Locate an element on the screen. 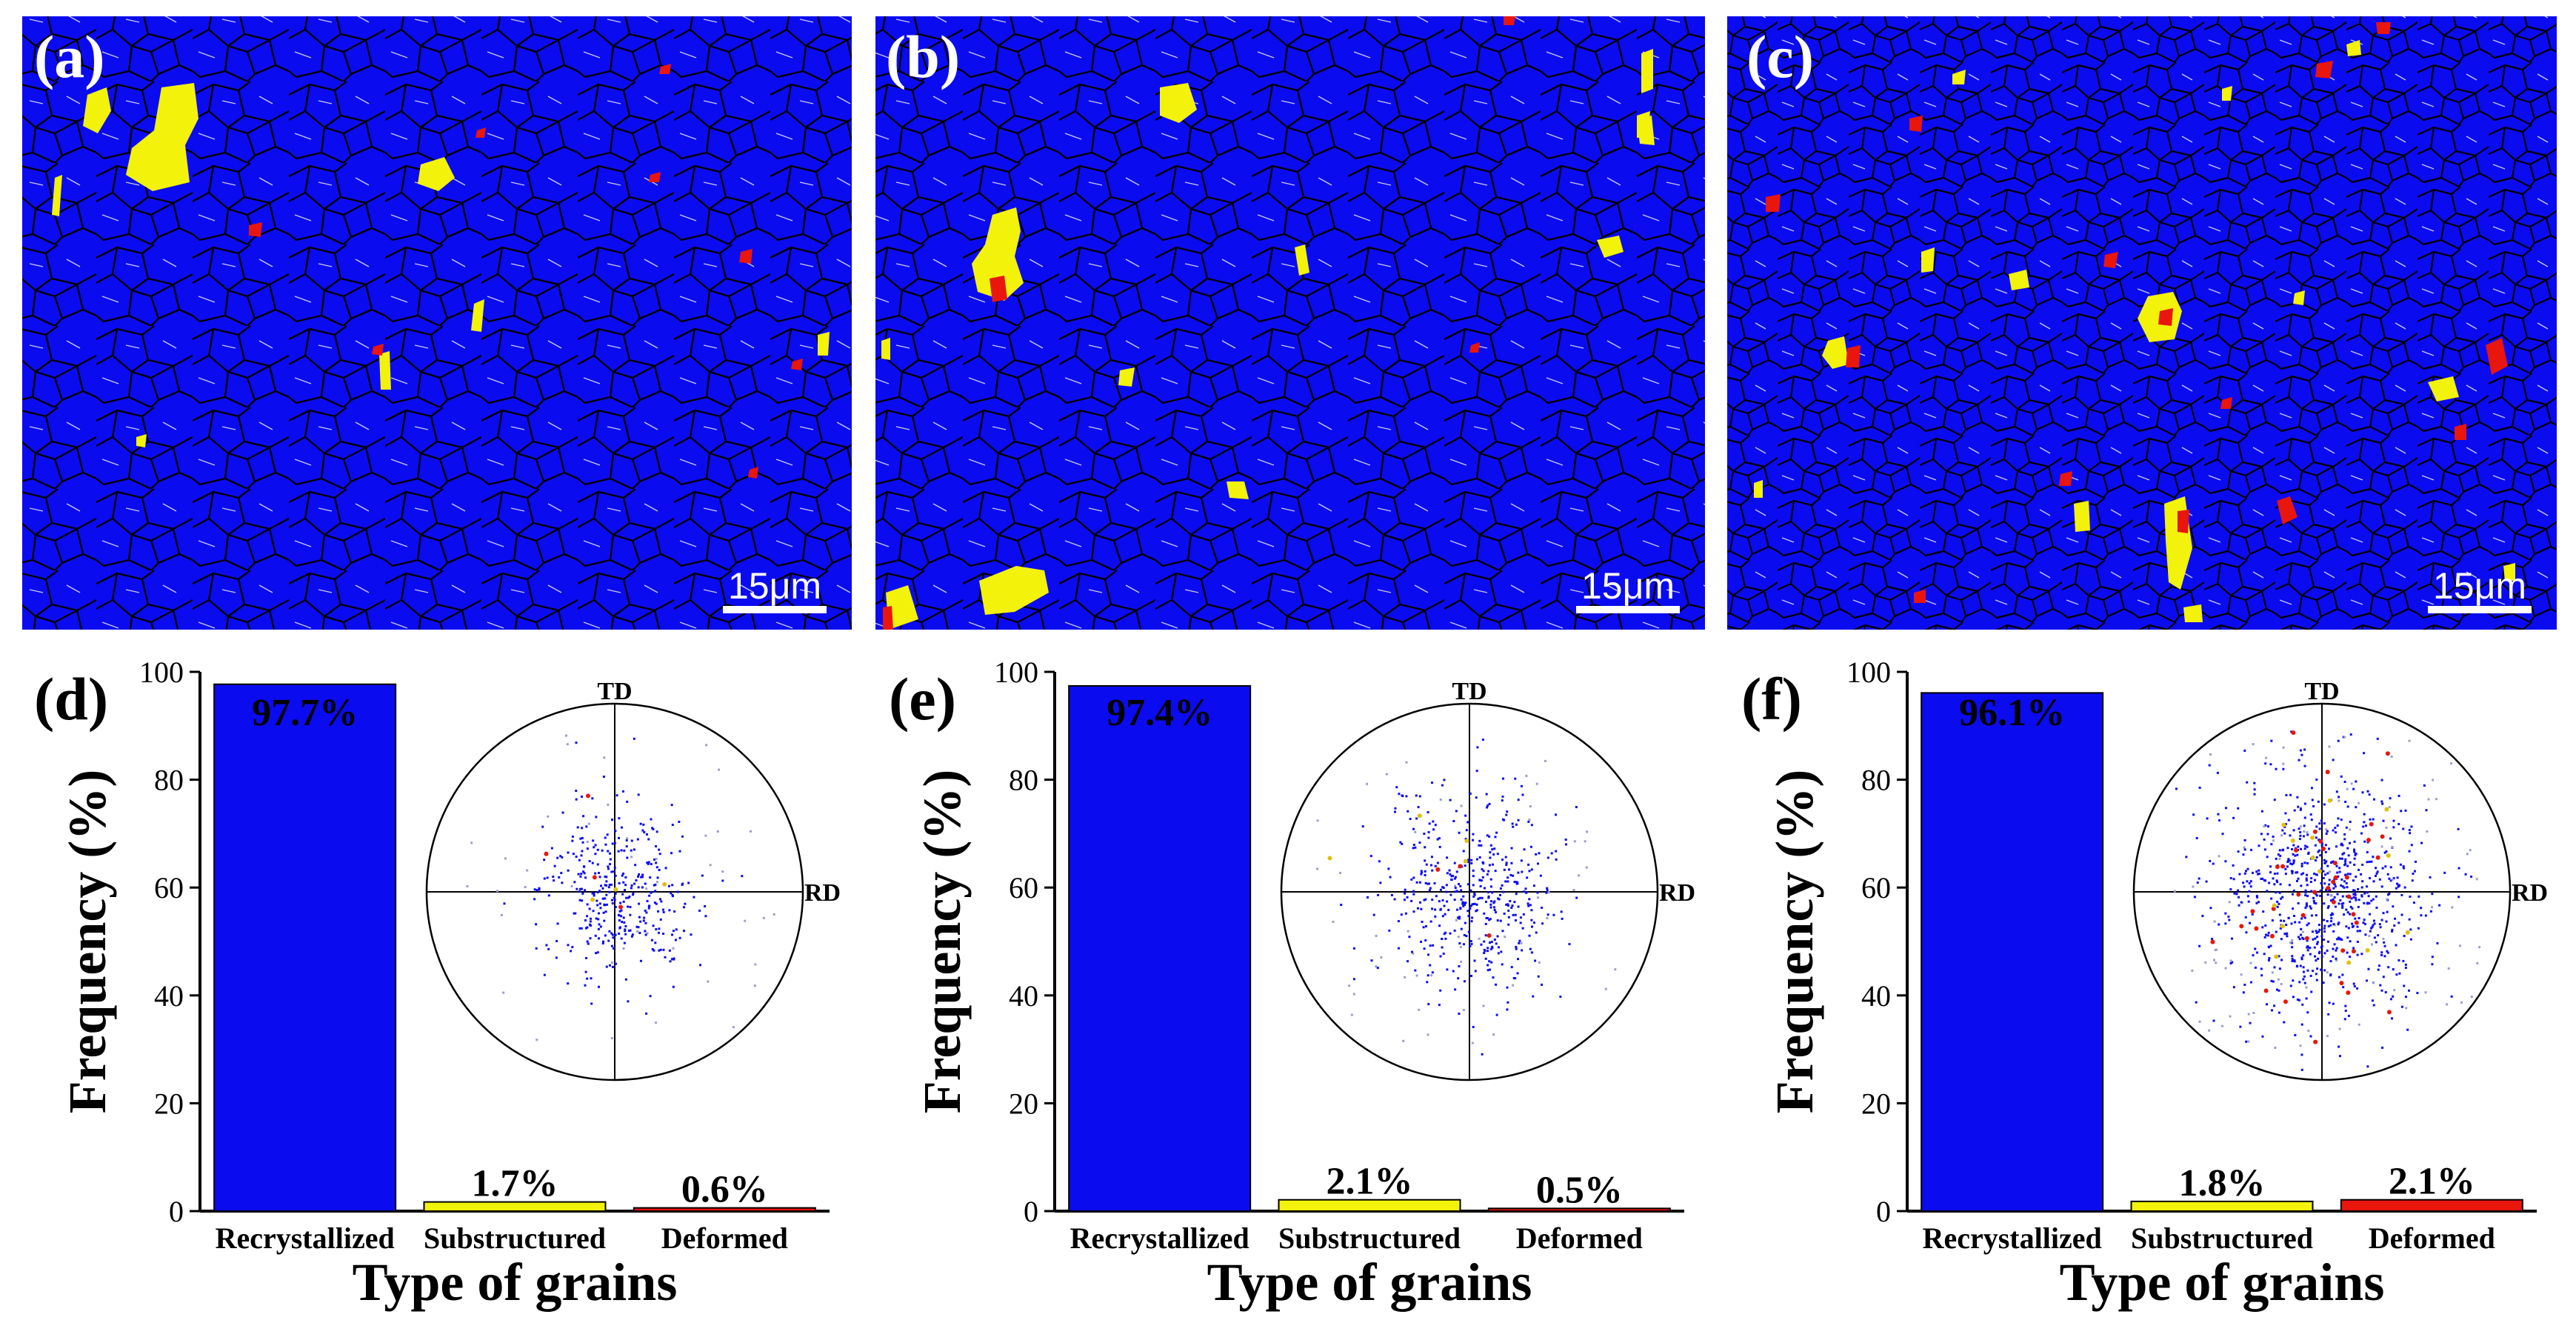  y-tick-label: 20 is located at coordinates (1876, 1103).